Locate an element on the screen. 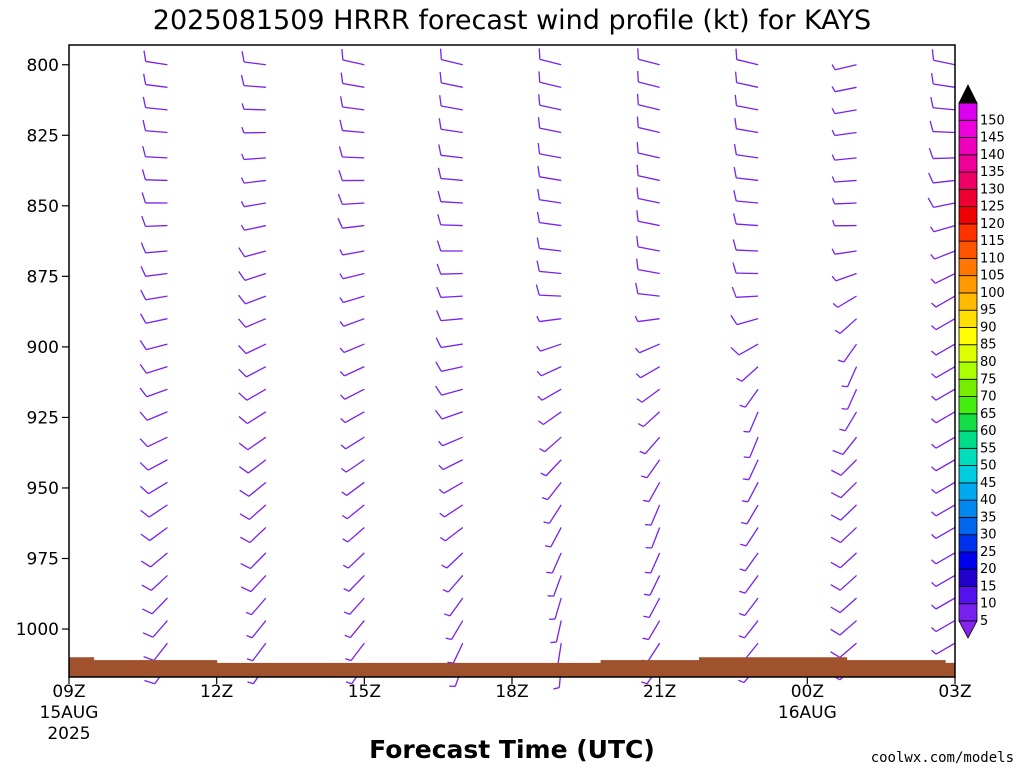 The height and width of the screenshot is (768, 1024). x-tick-label: 18Z is located at coordinates (511, 692).